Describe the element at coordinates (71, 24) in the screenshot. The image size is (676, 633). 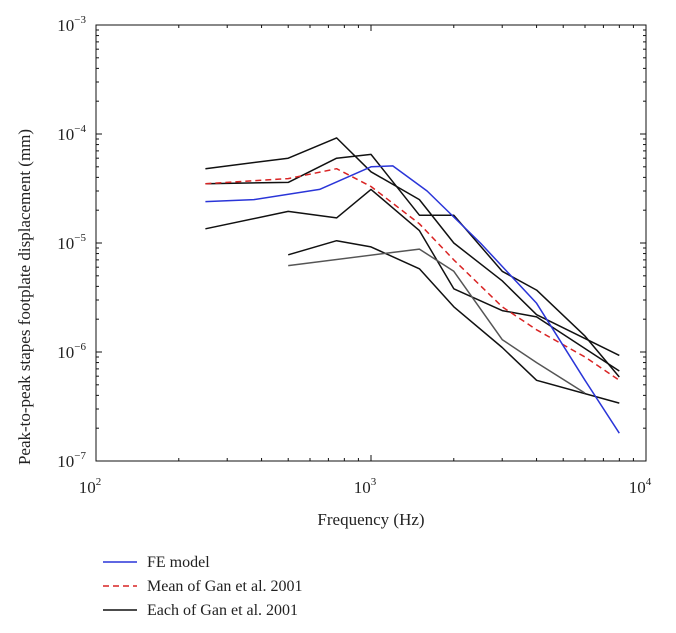
I see `y-tick-label: 10⁻³` at that location.